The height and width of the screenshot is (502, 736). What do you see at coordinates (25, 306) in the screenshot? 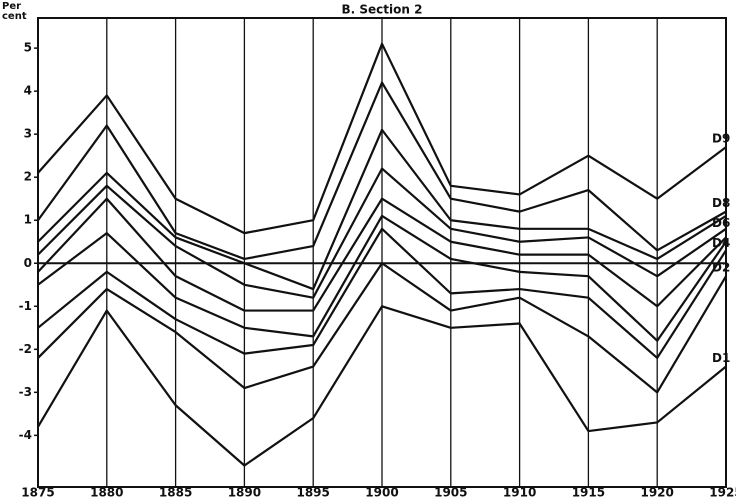
I see `y-tick-label: -1` at bounding box center [25, 306].